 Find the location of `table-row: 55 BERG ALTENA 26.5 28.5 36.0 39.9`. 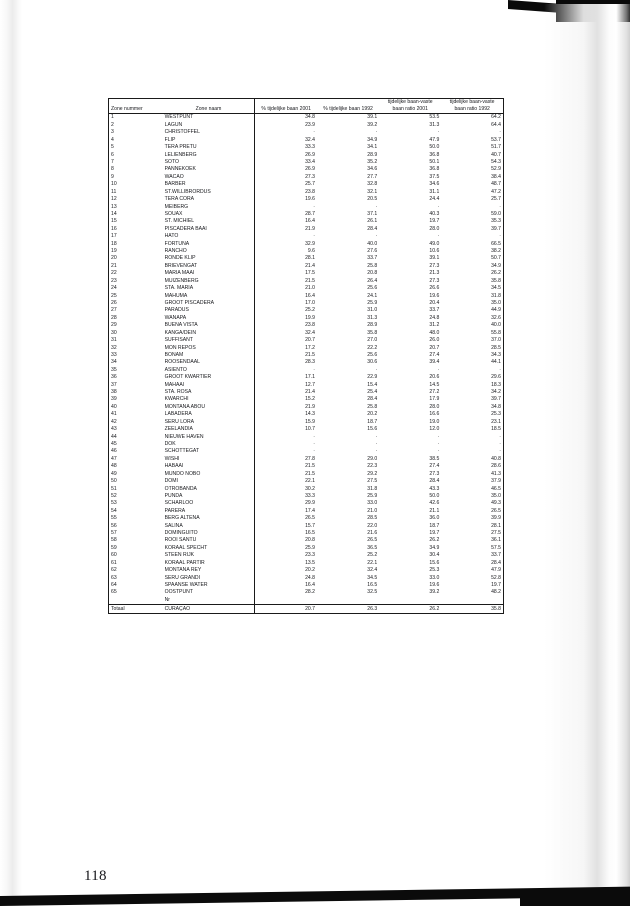

table-row: 55 BERG ALTENA 26.5 28.5 36.0 39.9 is located at coordinates (306, 519).